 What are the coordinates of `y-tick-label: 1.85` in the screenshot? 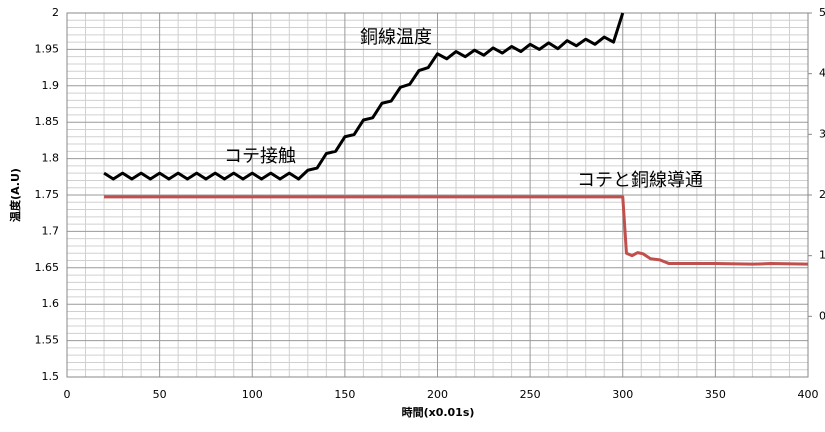 It's located at (47, 121).